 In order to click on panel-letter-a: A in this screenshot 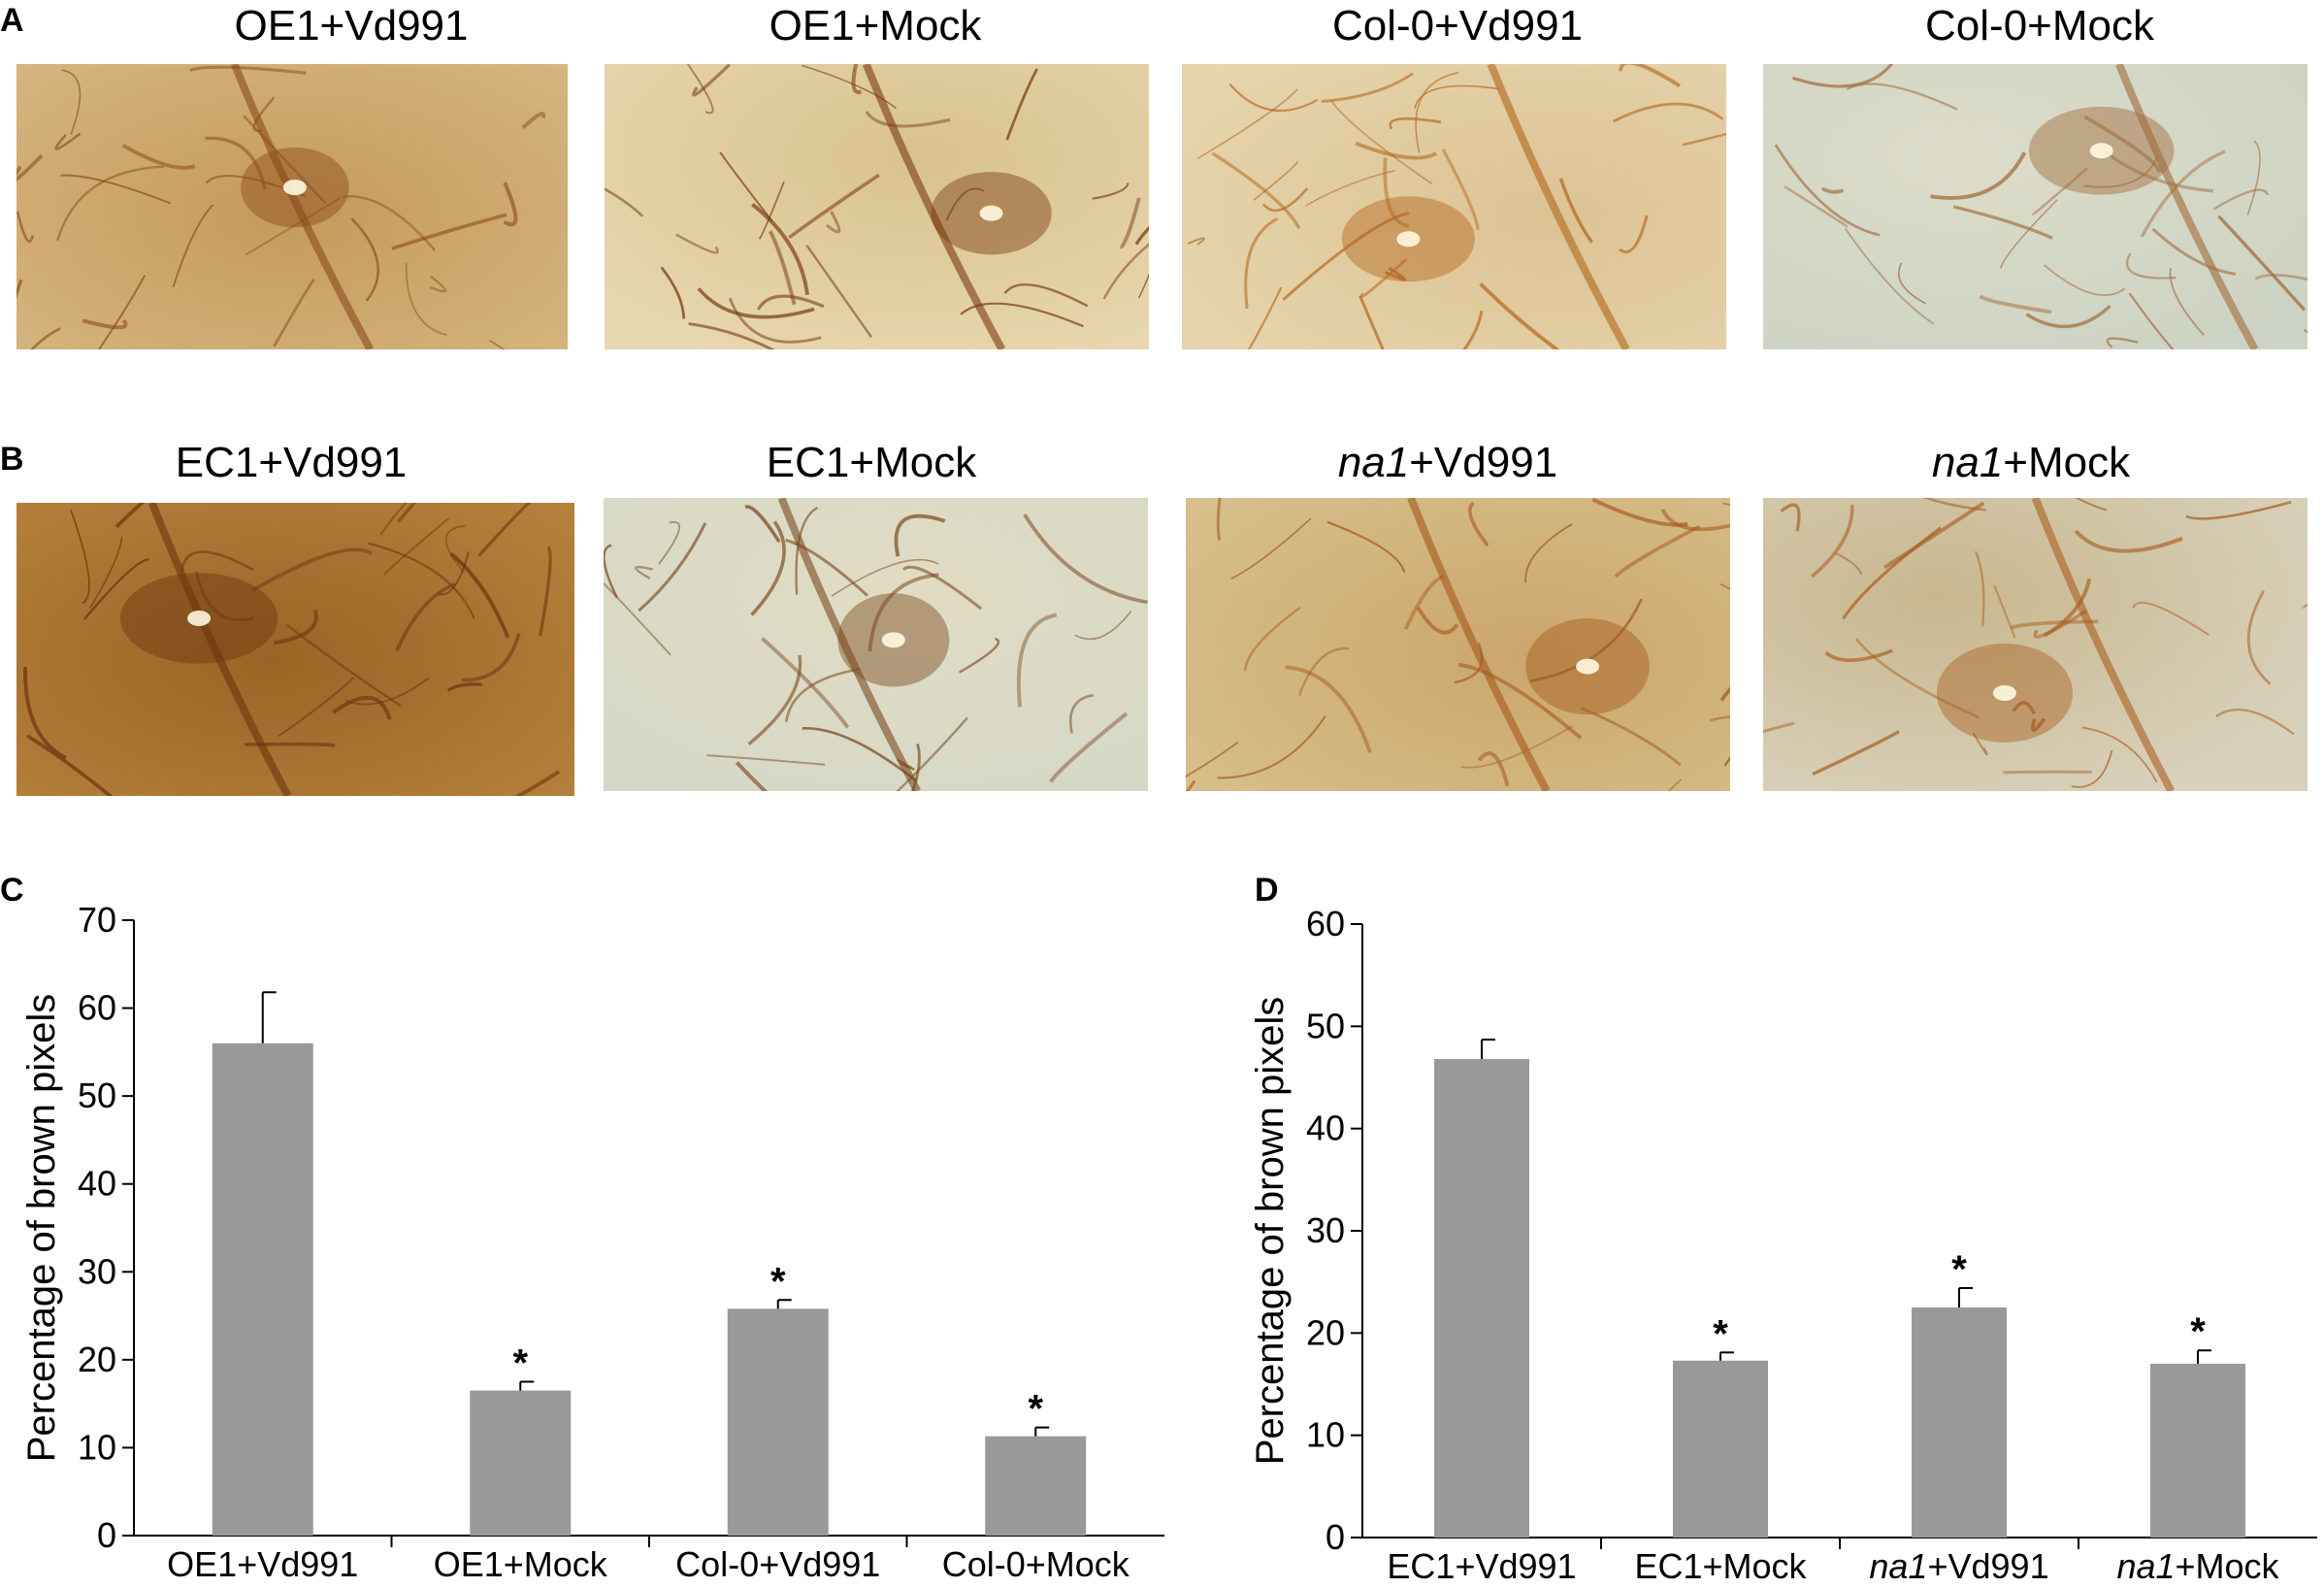, I will do `click(12, 20)`.